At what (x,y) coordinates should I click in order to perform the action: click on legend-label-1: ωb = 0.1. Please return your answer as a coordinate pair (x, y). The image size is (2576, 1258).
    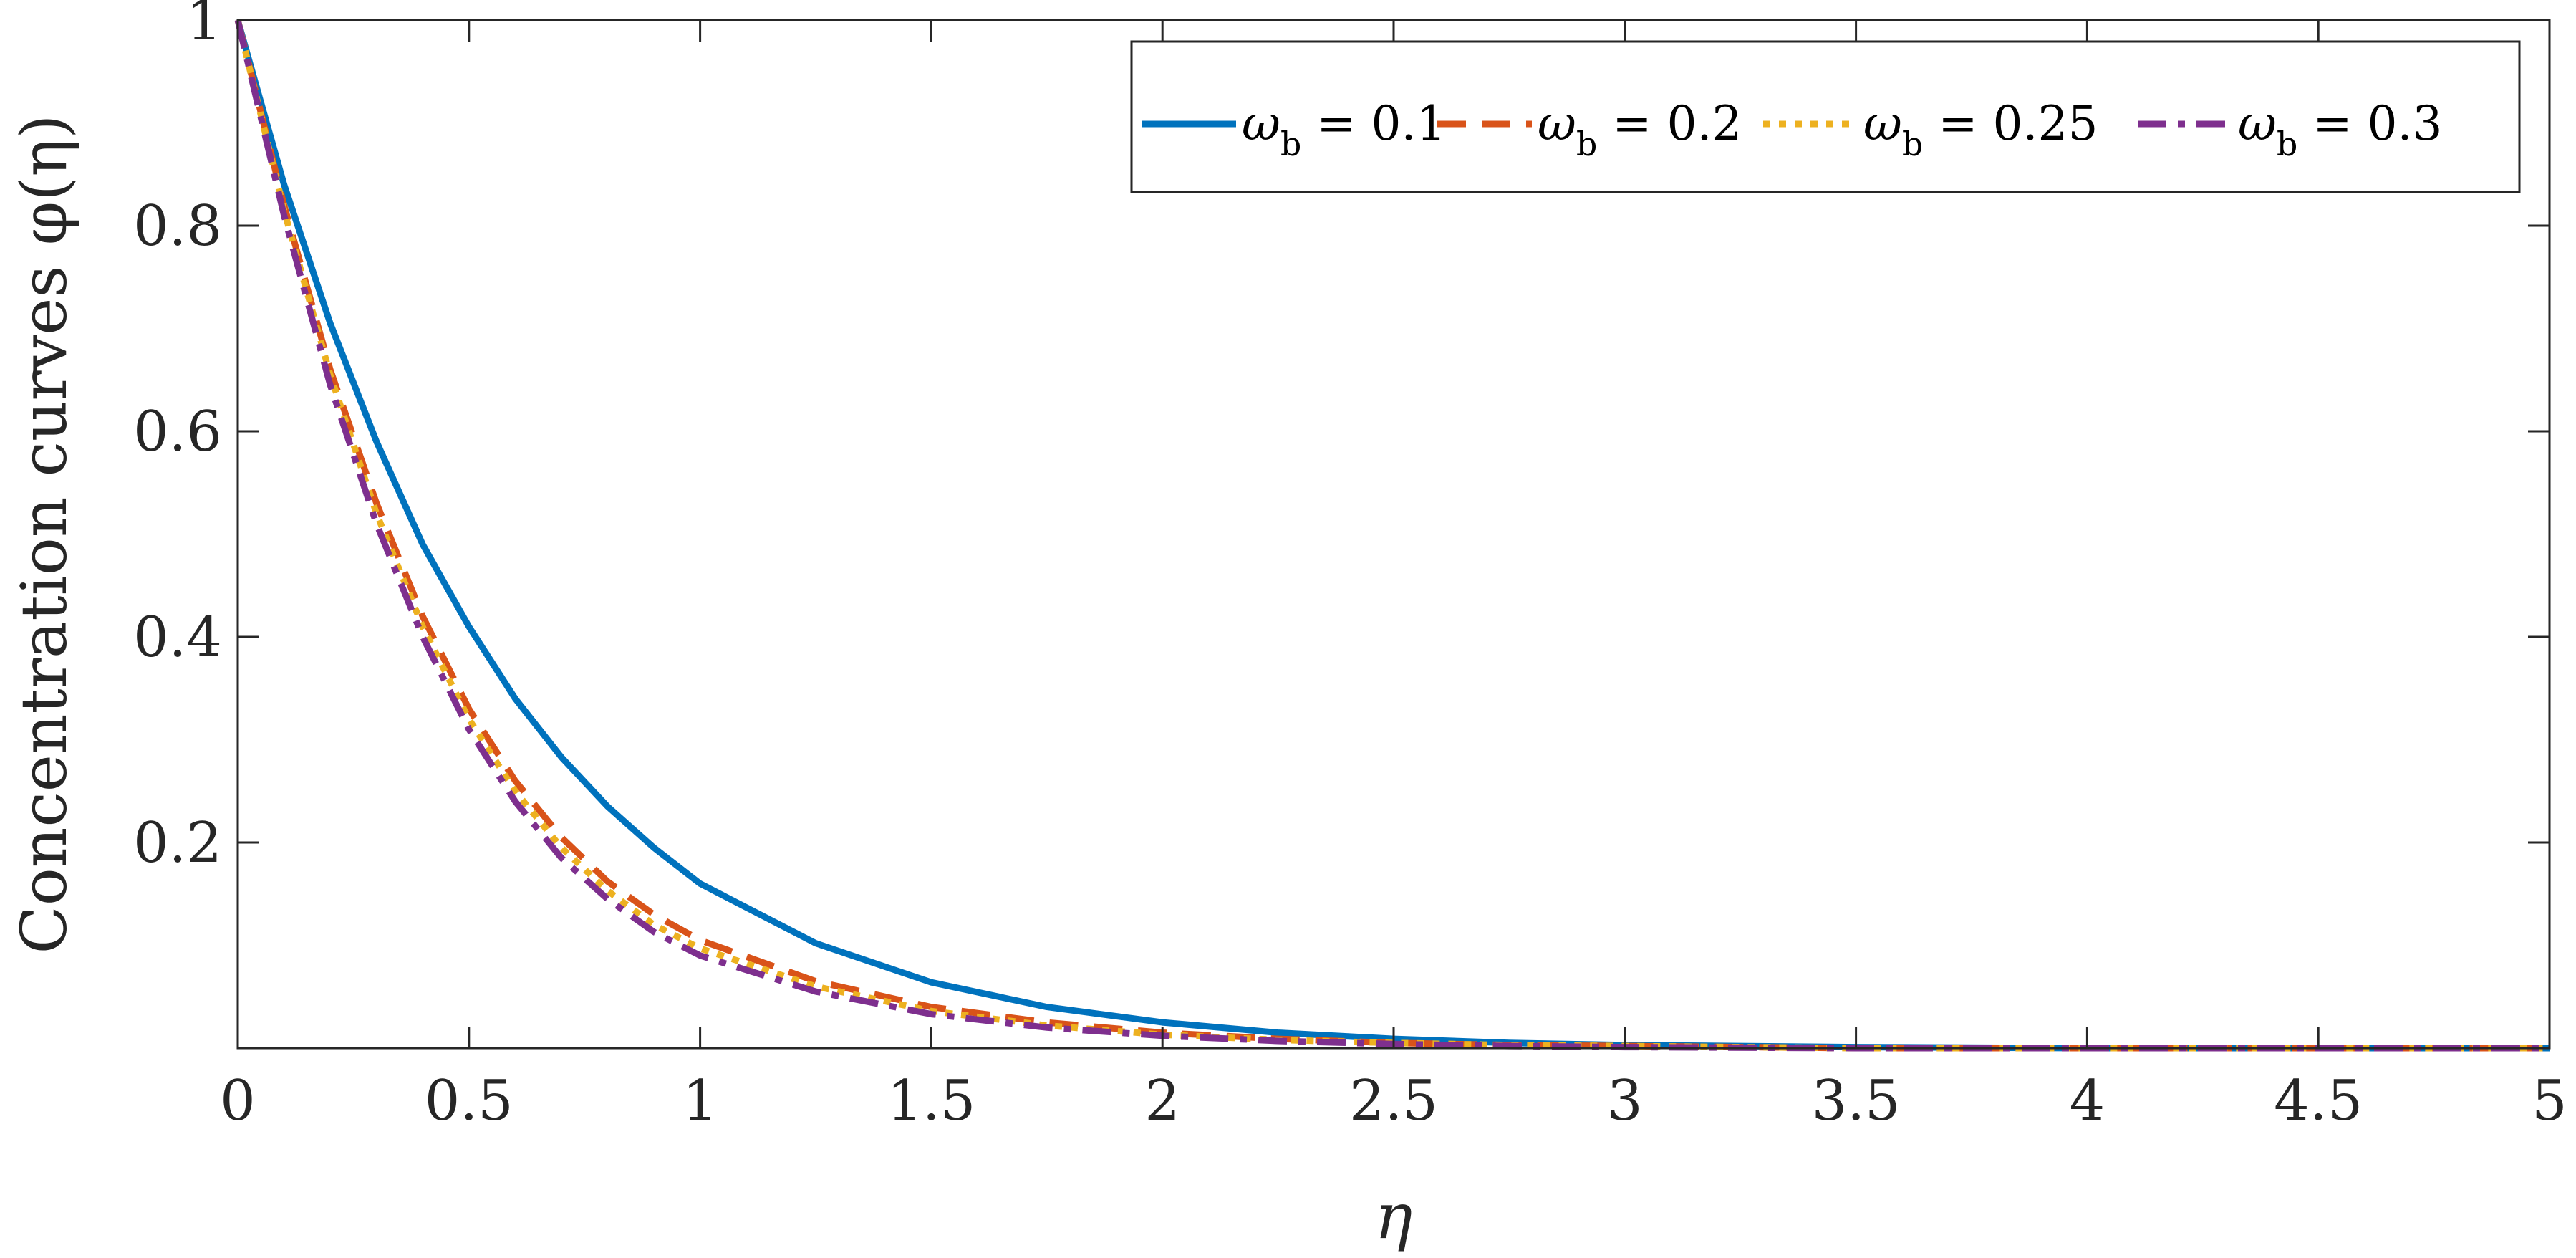
    Looking at the image, I should click on (1344, 129).